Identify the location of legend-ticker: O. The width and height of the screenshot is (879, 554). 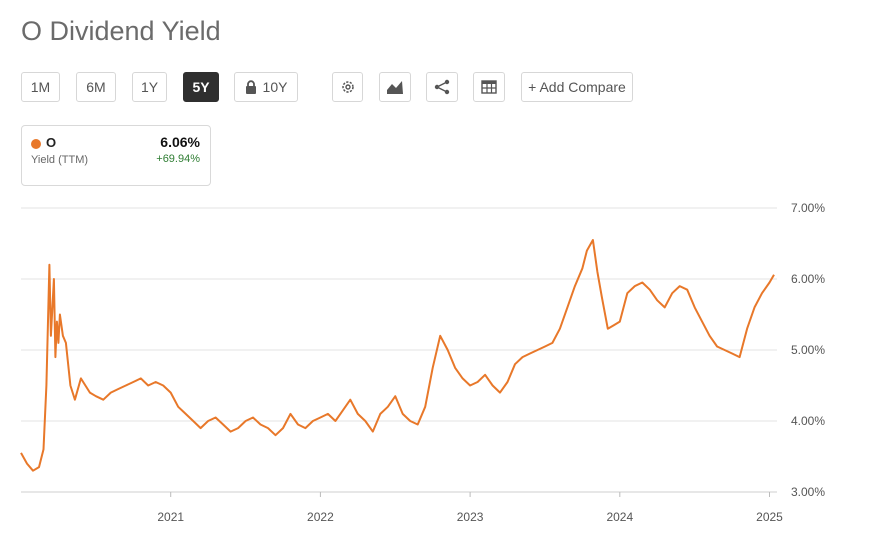
(51, 142).